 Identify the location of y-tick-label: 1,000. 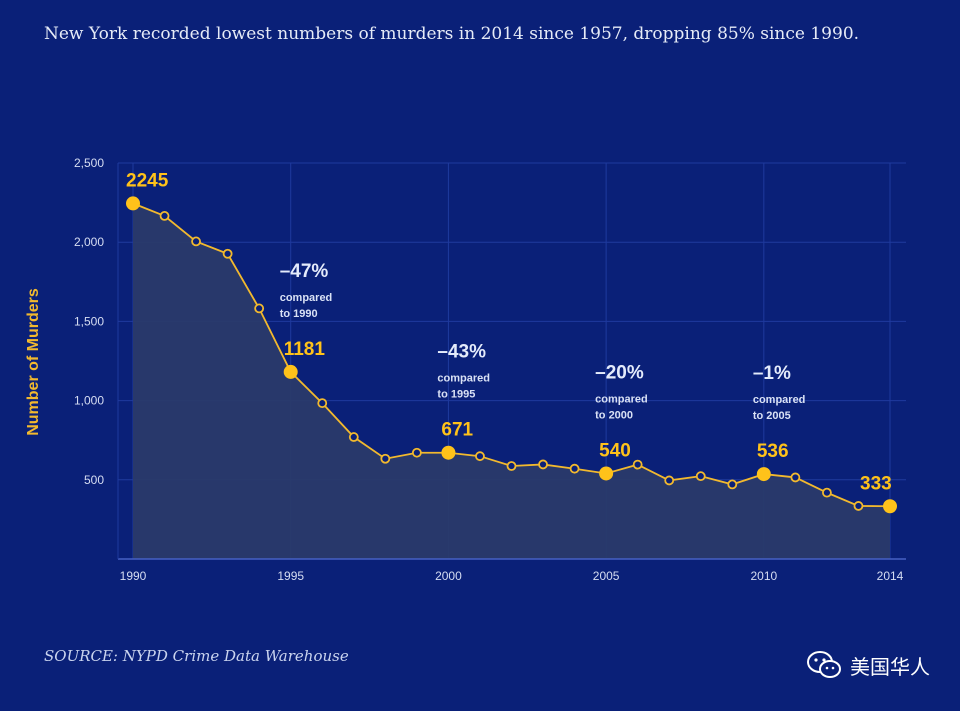
(89, 401).